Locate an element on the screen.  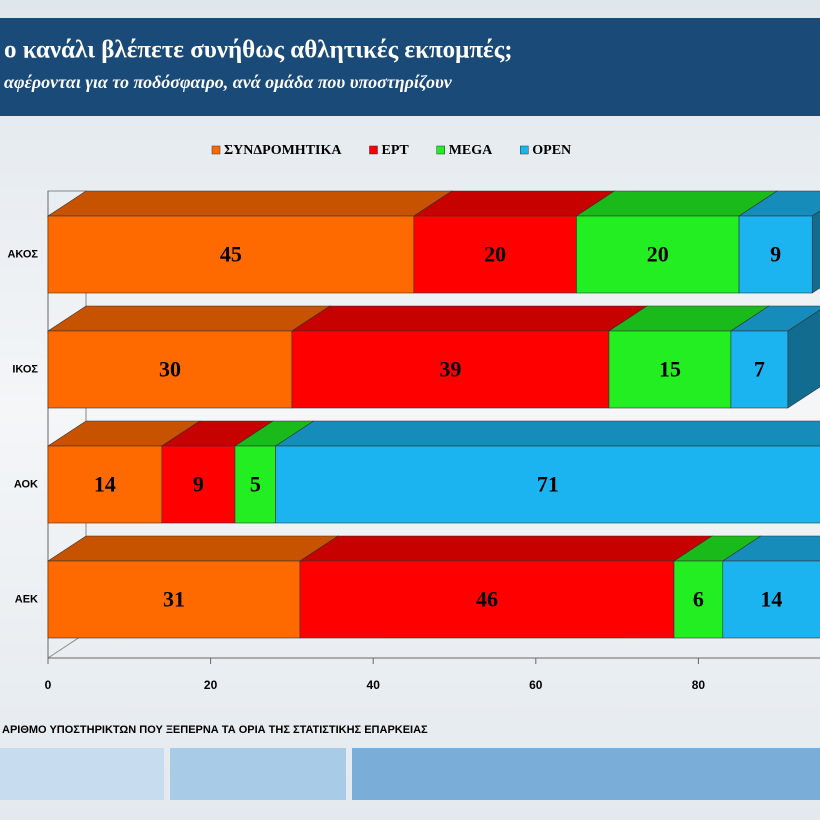
value-label: 31 is located at coordinates (174, 599).